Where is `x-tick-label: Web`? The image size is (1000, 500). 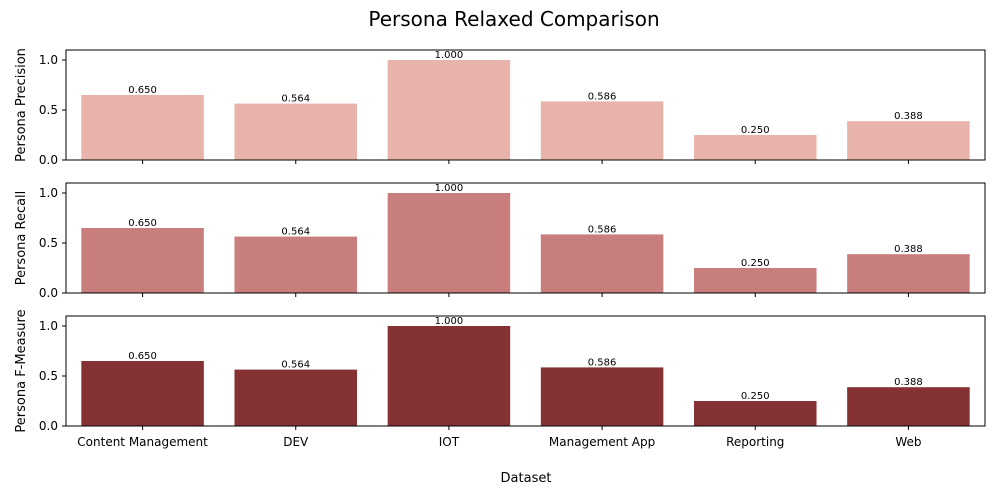 x-tick-label: Web is located at coordinates (908, 442).